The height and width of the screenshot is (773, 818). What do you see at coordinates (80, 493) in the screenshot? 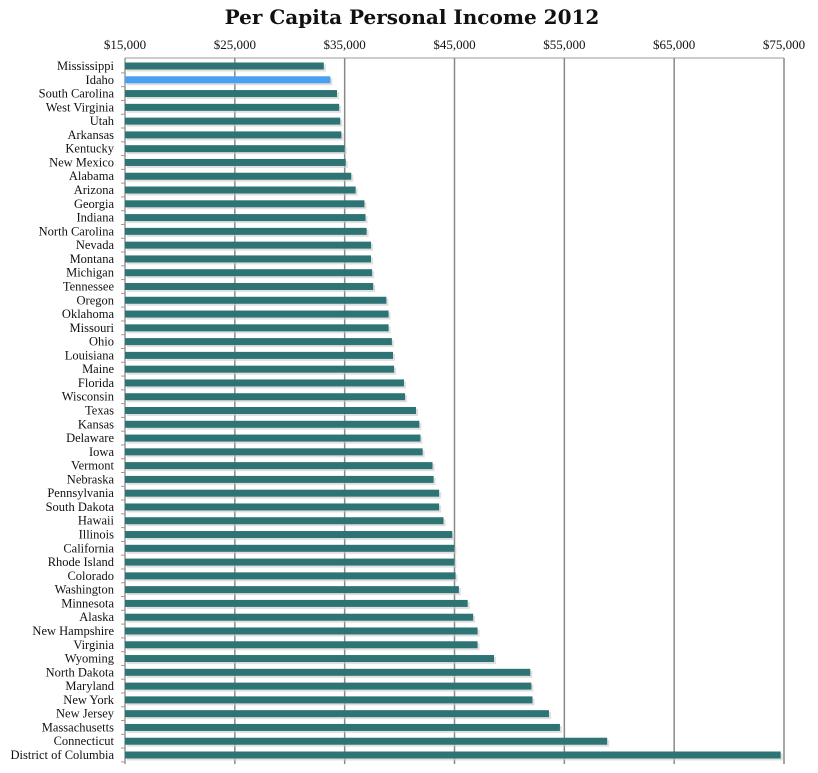
I see `category-label: Pennsylvania` at bounding box center [80, 493].